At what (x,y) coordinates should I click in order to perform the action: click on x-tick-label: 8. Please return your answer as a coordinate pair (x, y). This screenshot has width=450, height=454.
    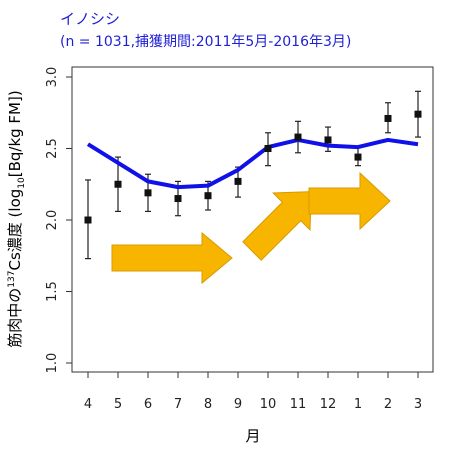
    Looking at the image, I should click on (208, 404).